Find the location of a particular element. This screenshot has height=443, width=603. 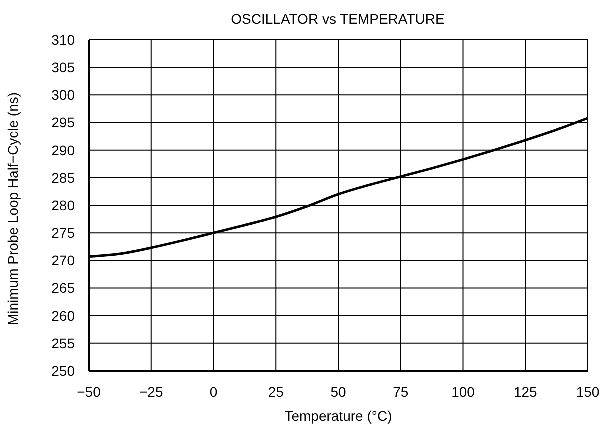

y-tick-label: 305 is located at coordinates (64, 68).